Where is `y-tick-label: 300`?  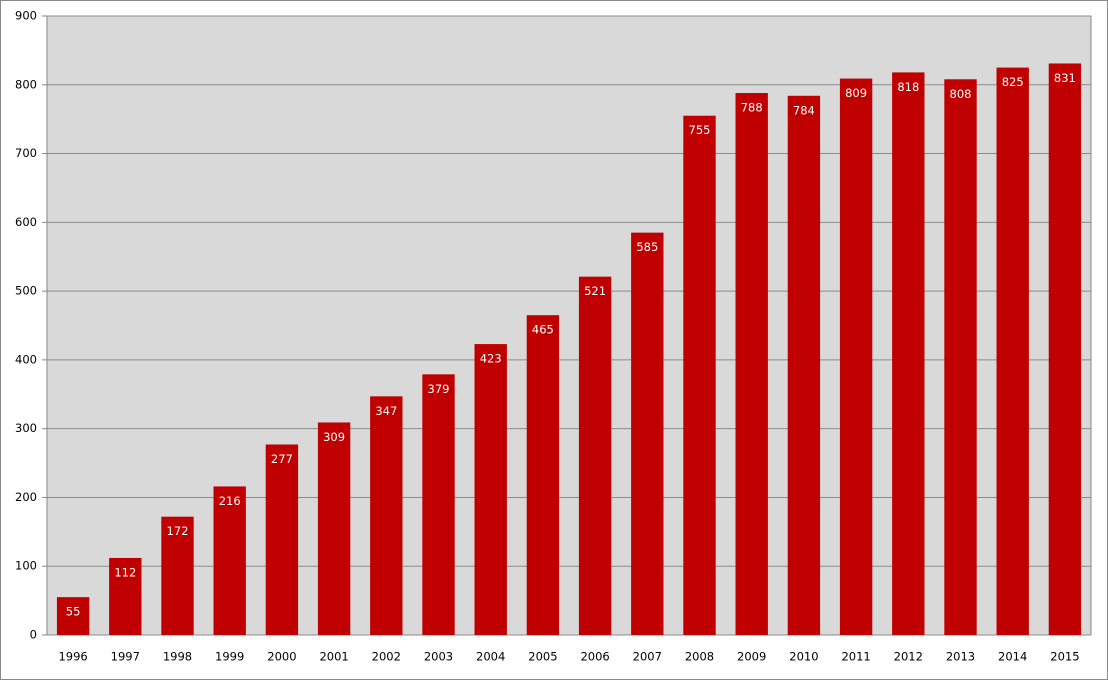
y-tick-label: 300 is located at coordinates (26, 428).